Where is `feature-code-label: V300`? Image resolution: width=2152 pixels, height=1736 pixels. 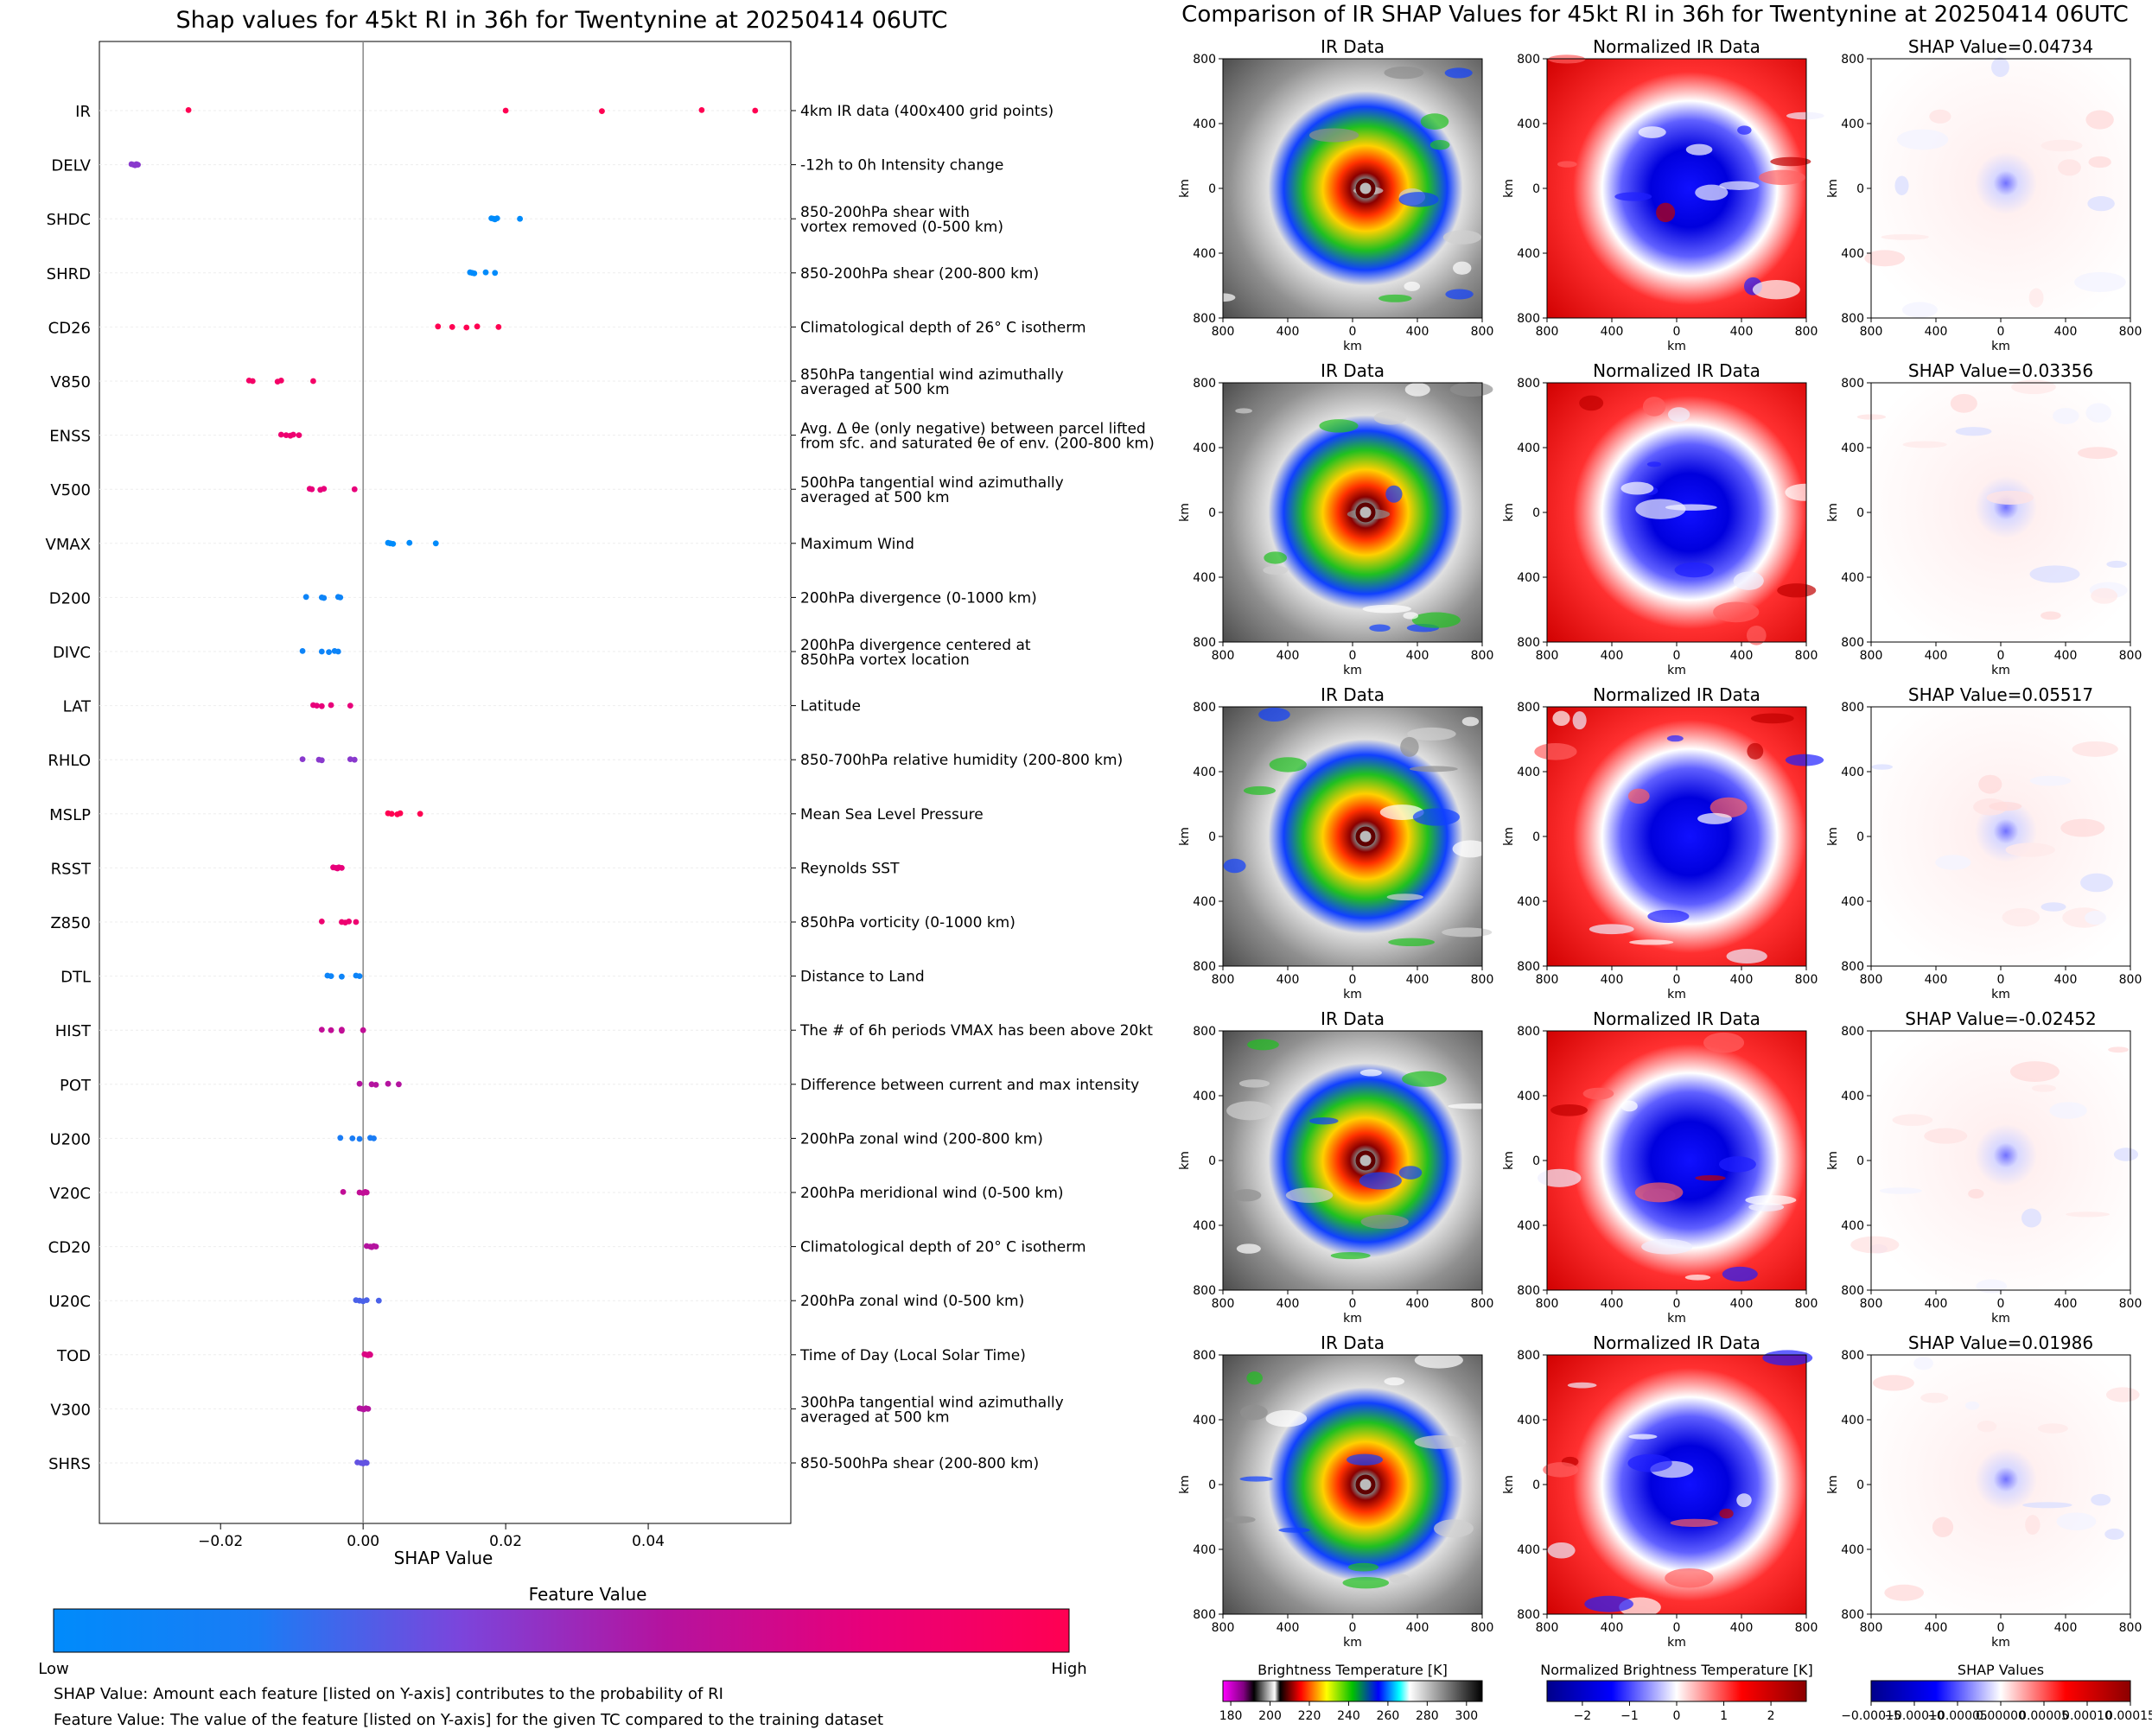
feature-code-label: V300 is located at coordinates (70, 1410).